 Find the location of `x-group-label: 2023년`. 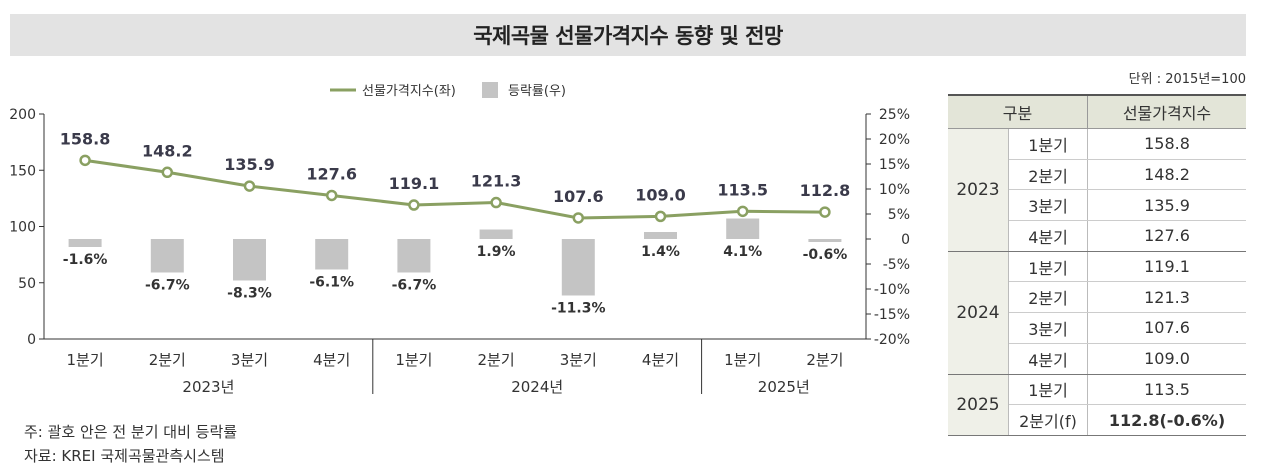

x-group-label: 2023년 is located at coordinates (208, 387).